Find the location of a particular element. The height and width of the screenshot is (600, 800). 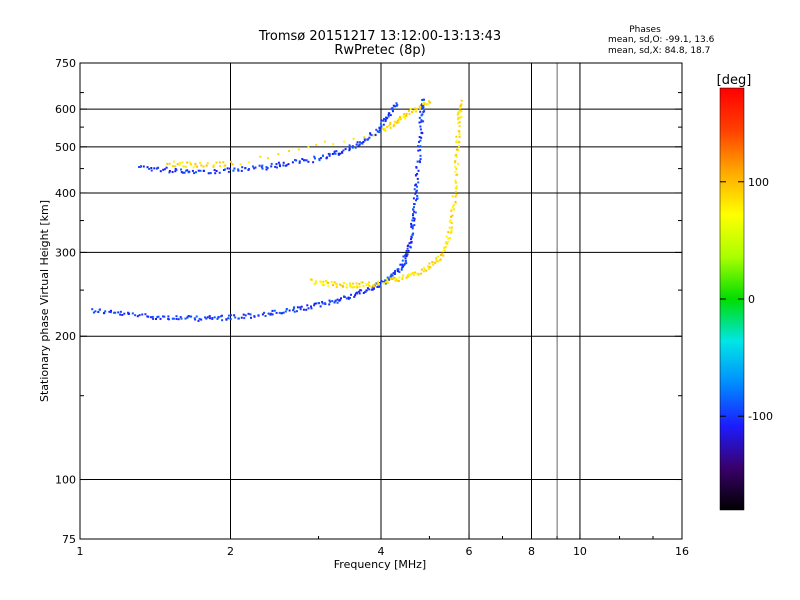

x-axis-ticks: 1 2 4 6 8 10 16 is located at coordinates (383, 545).